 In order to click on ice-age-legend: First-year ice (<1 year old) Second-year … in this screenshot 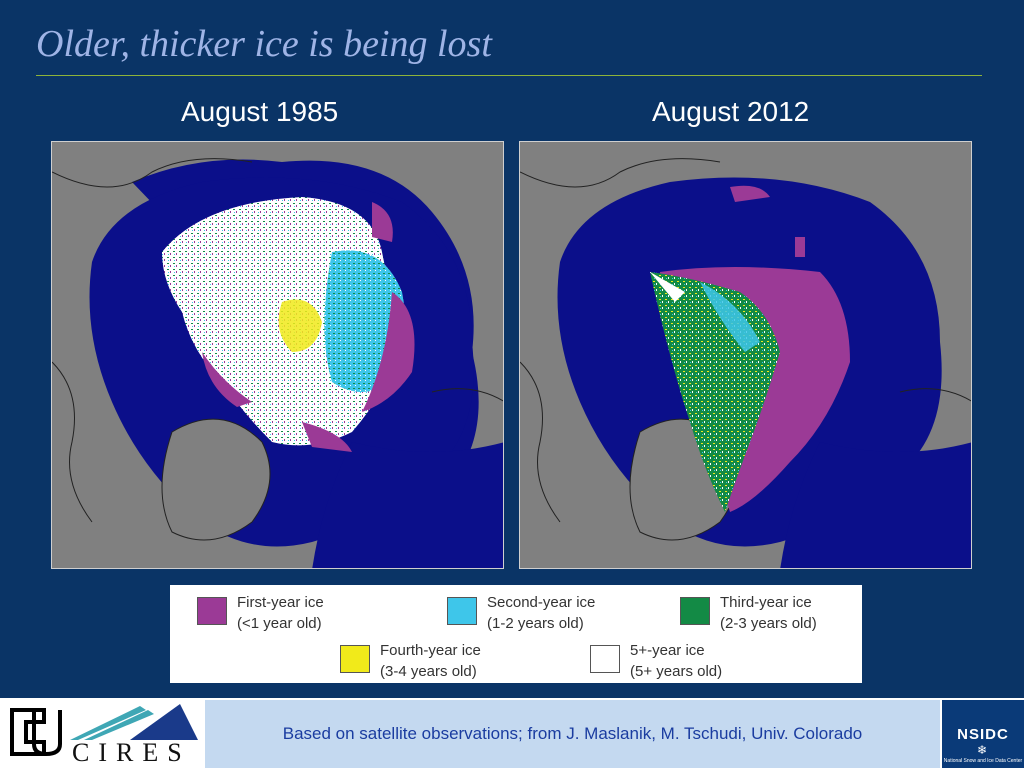, I will do `click(516, 634)`.